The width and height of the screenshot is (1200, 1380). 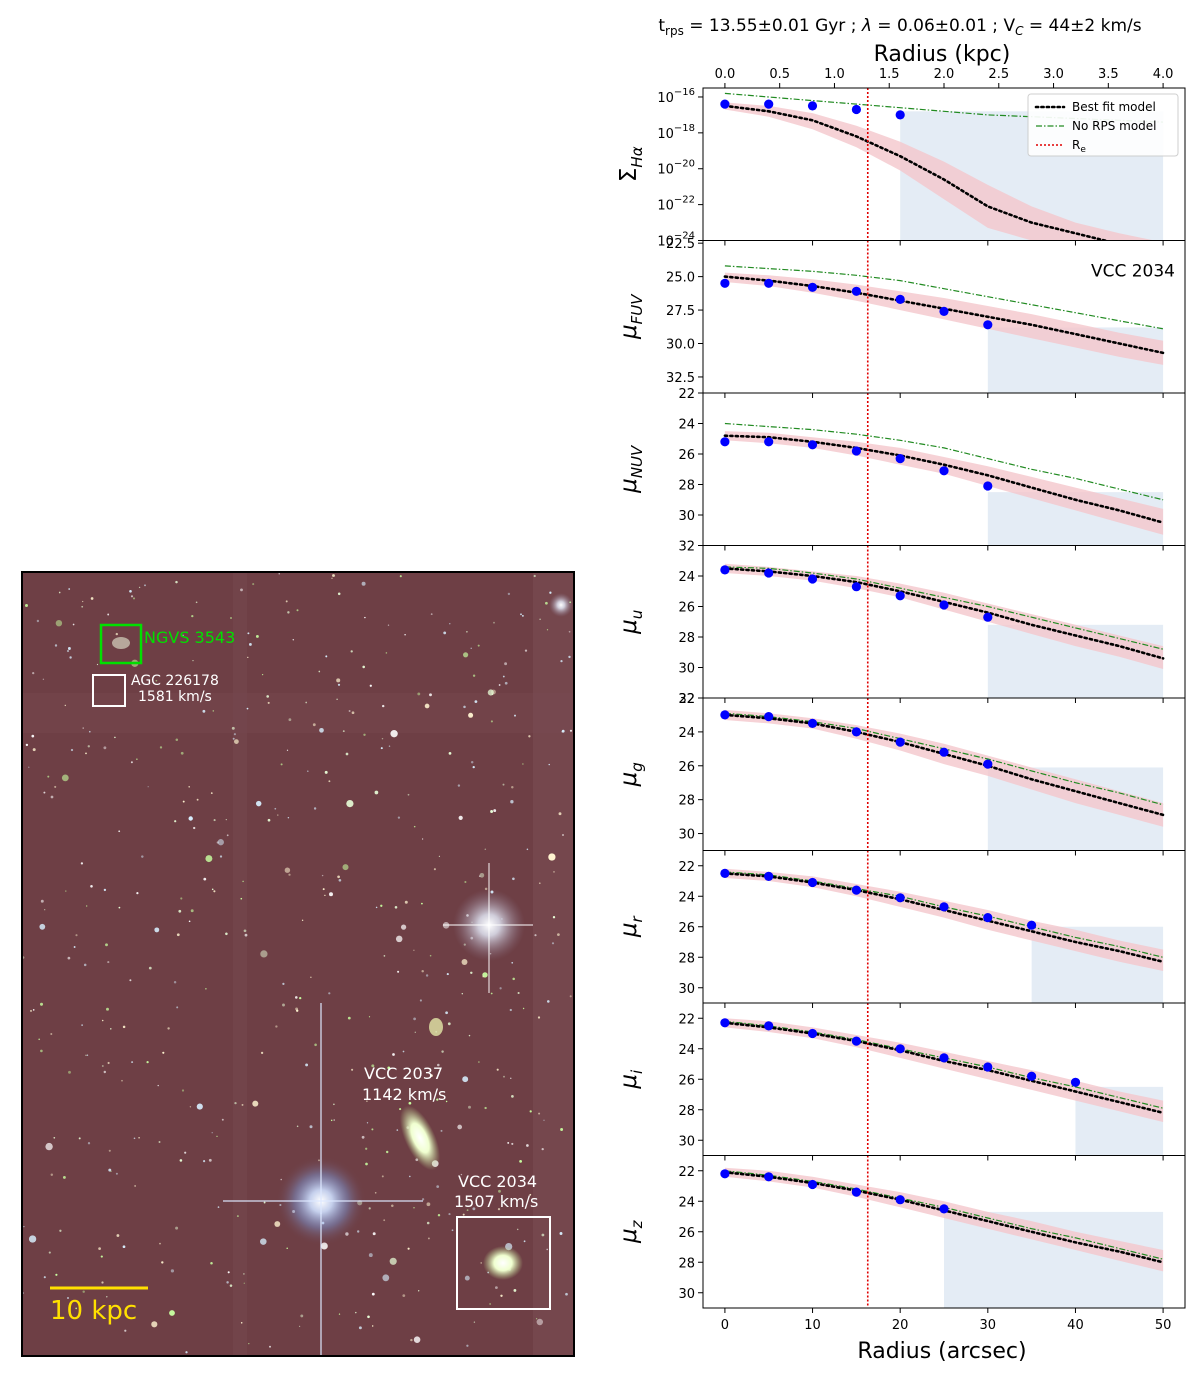 I want to click on uncertainty-band-r, so click(x=944, y=919).